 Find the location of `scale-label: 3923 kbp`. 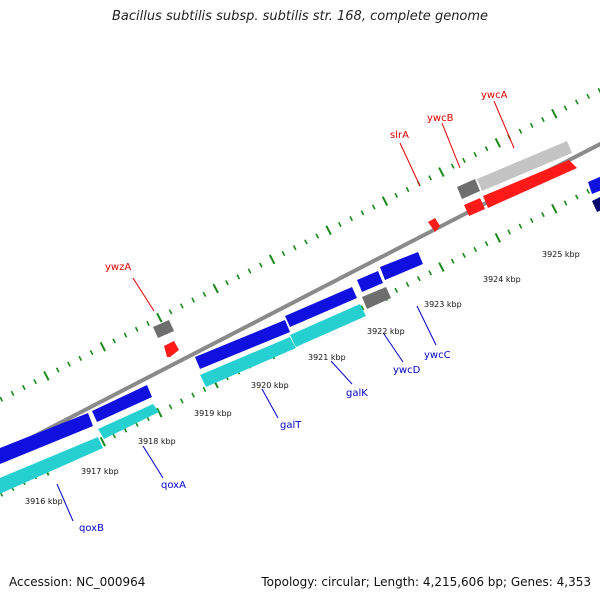

scale-label: 3923 kbp is located at coordinates (443, 304).